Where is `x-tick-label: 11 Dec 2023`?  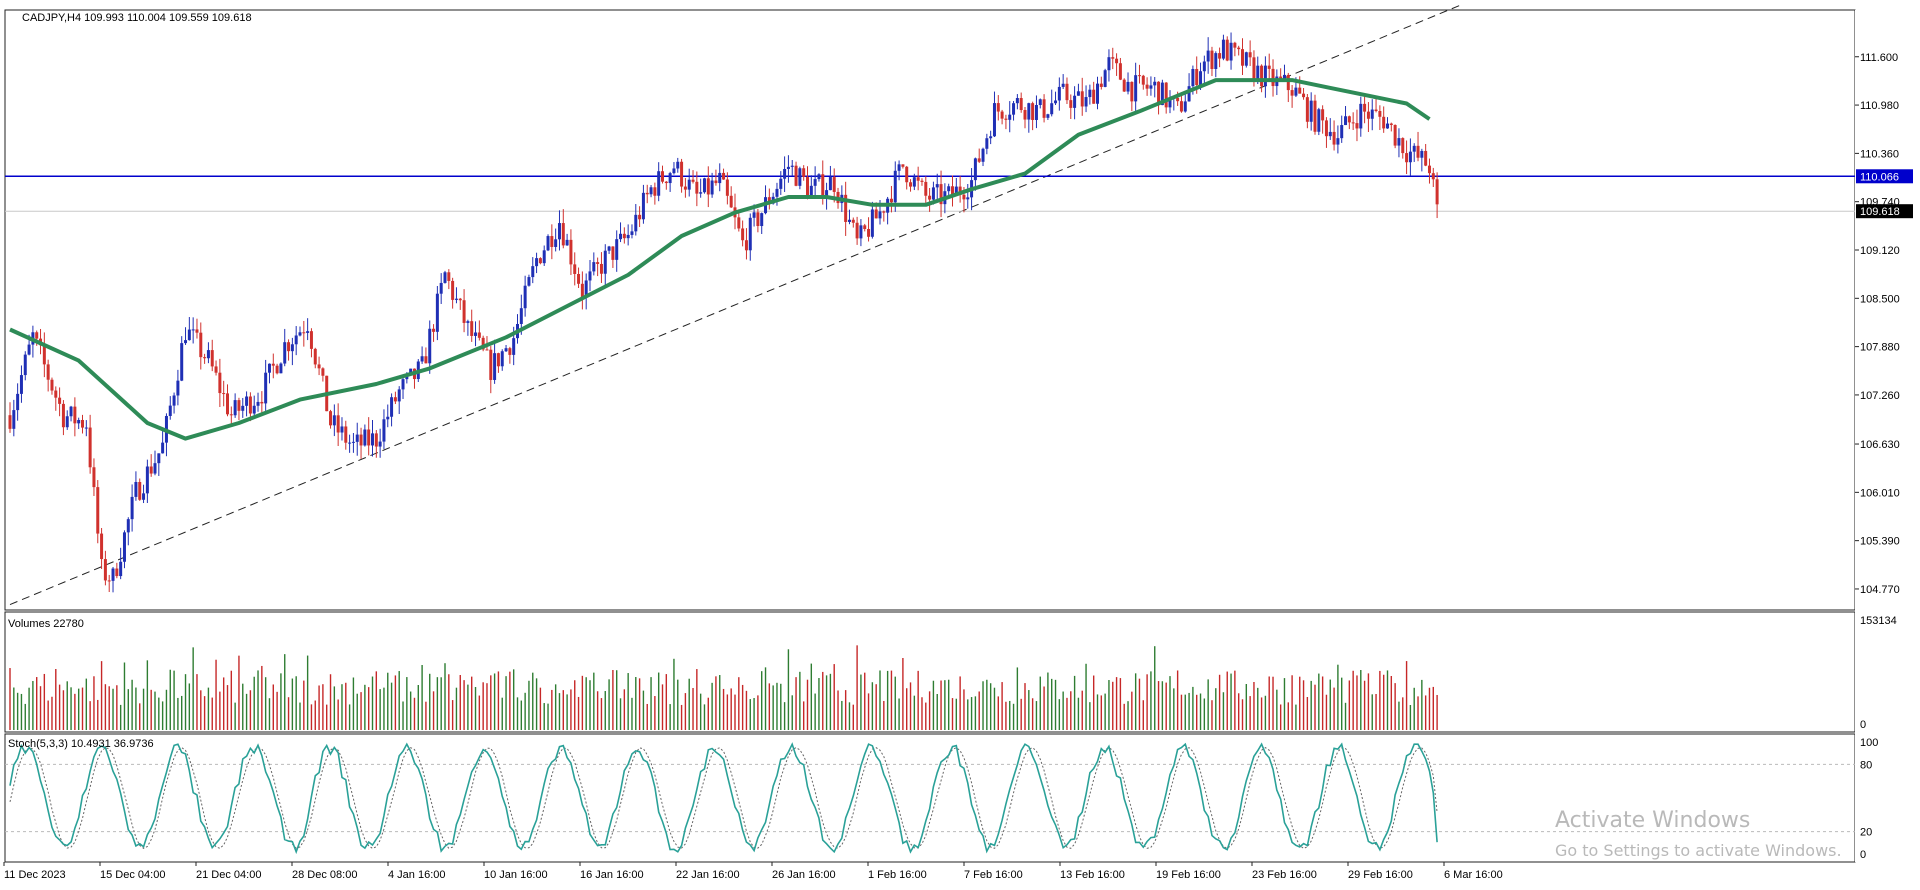
x-tick-label: 11 Dec 2023 is located at coordinates (35, 875).